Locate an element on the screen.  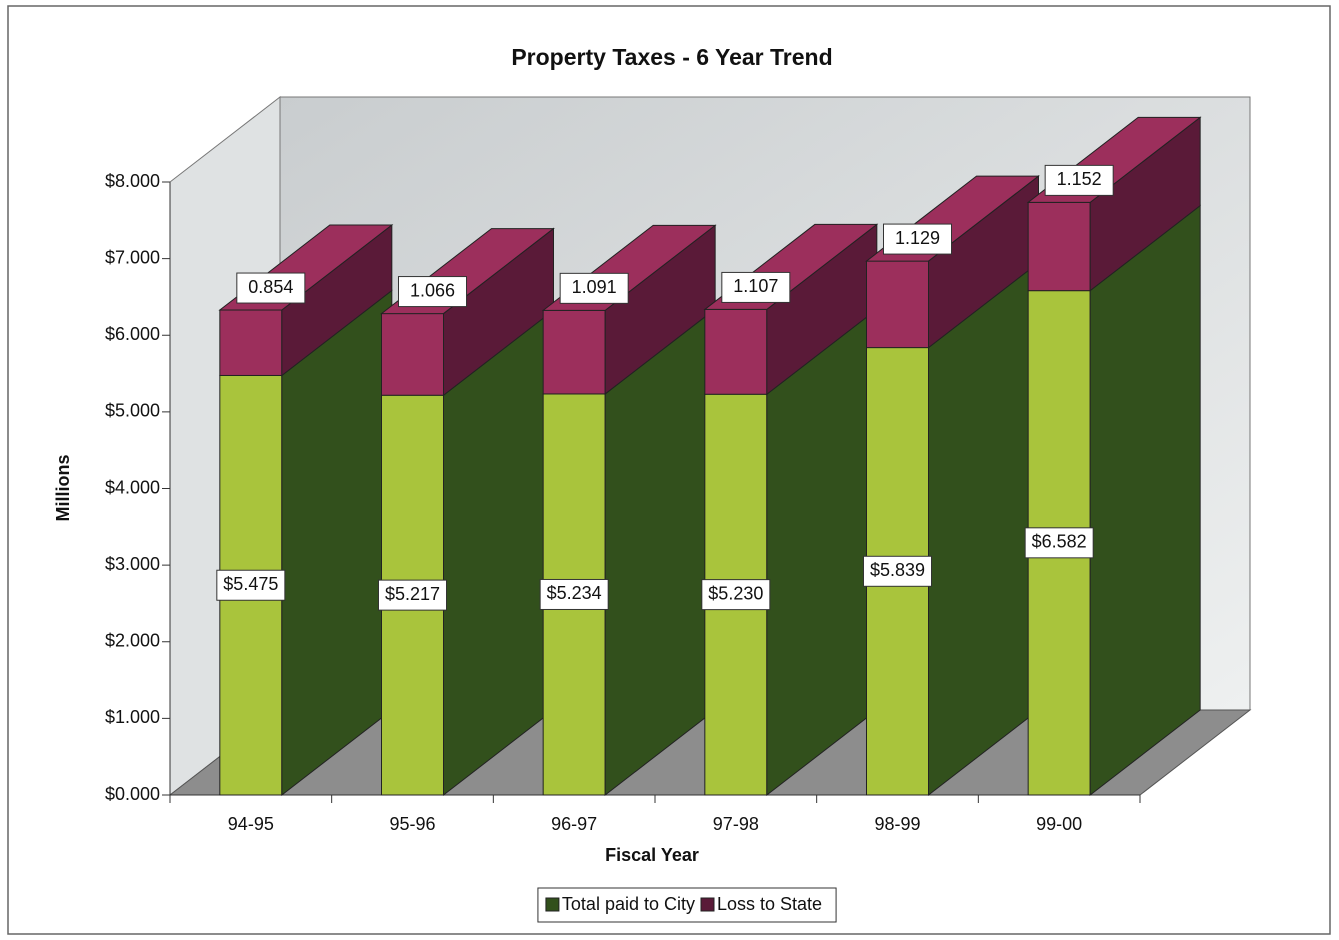
legend-box is located at coordinates (687, 905).